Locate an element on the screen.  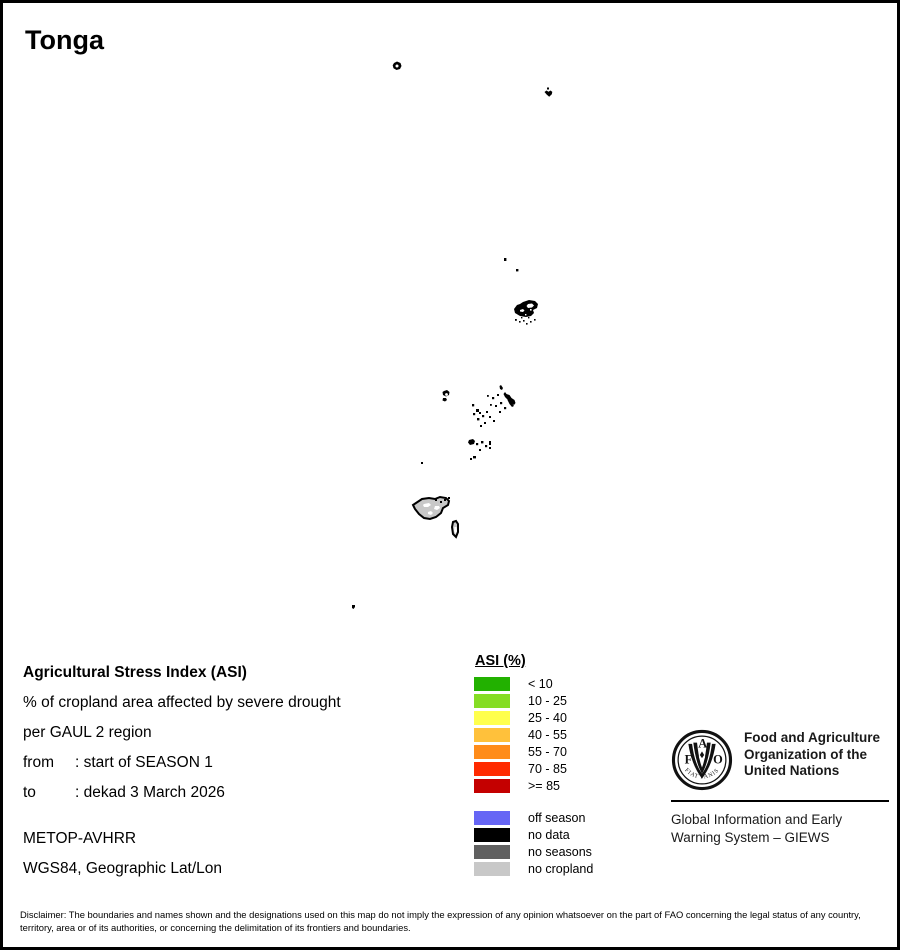
legend-class-row: 40 - 55 is located at coordinates (533, 734).